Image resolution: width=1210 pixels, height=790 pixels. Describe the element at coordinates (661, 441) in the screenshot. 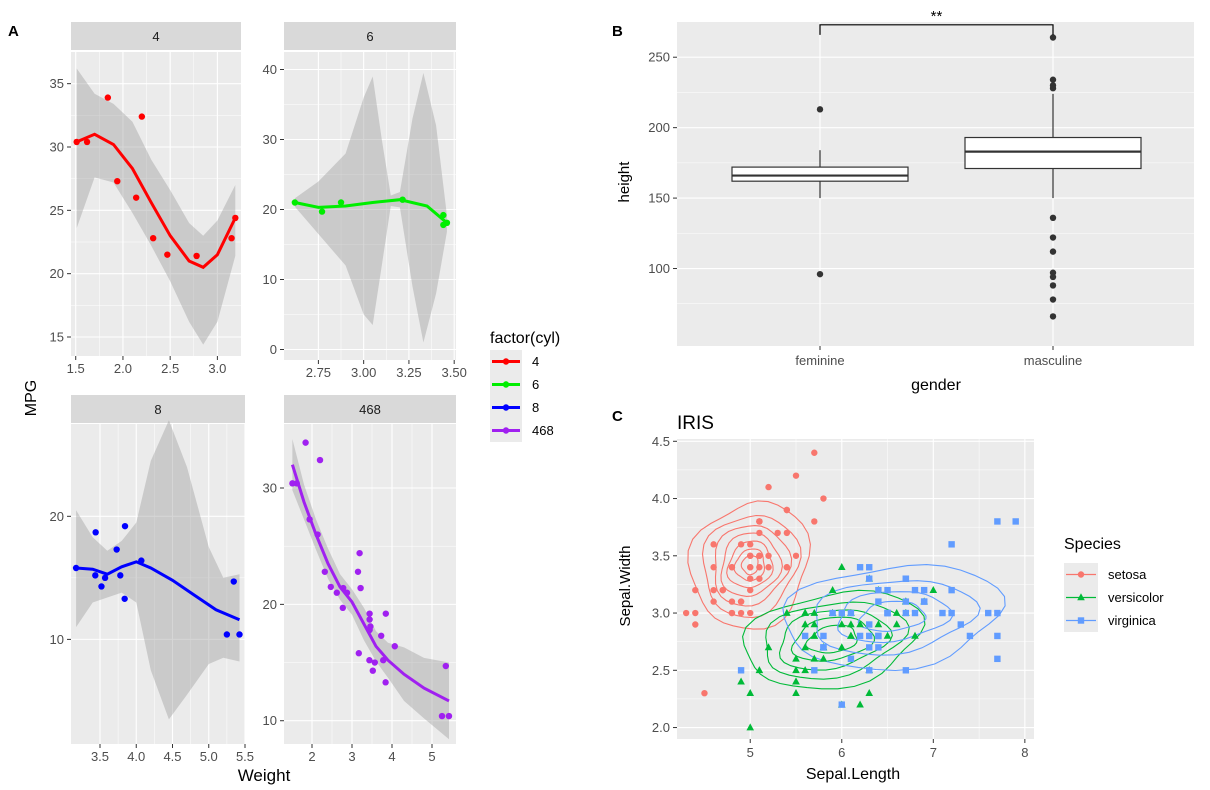

I see `y-tick-label: 4.5` at that location.